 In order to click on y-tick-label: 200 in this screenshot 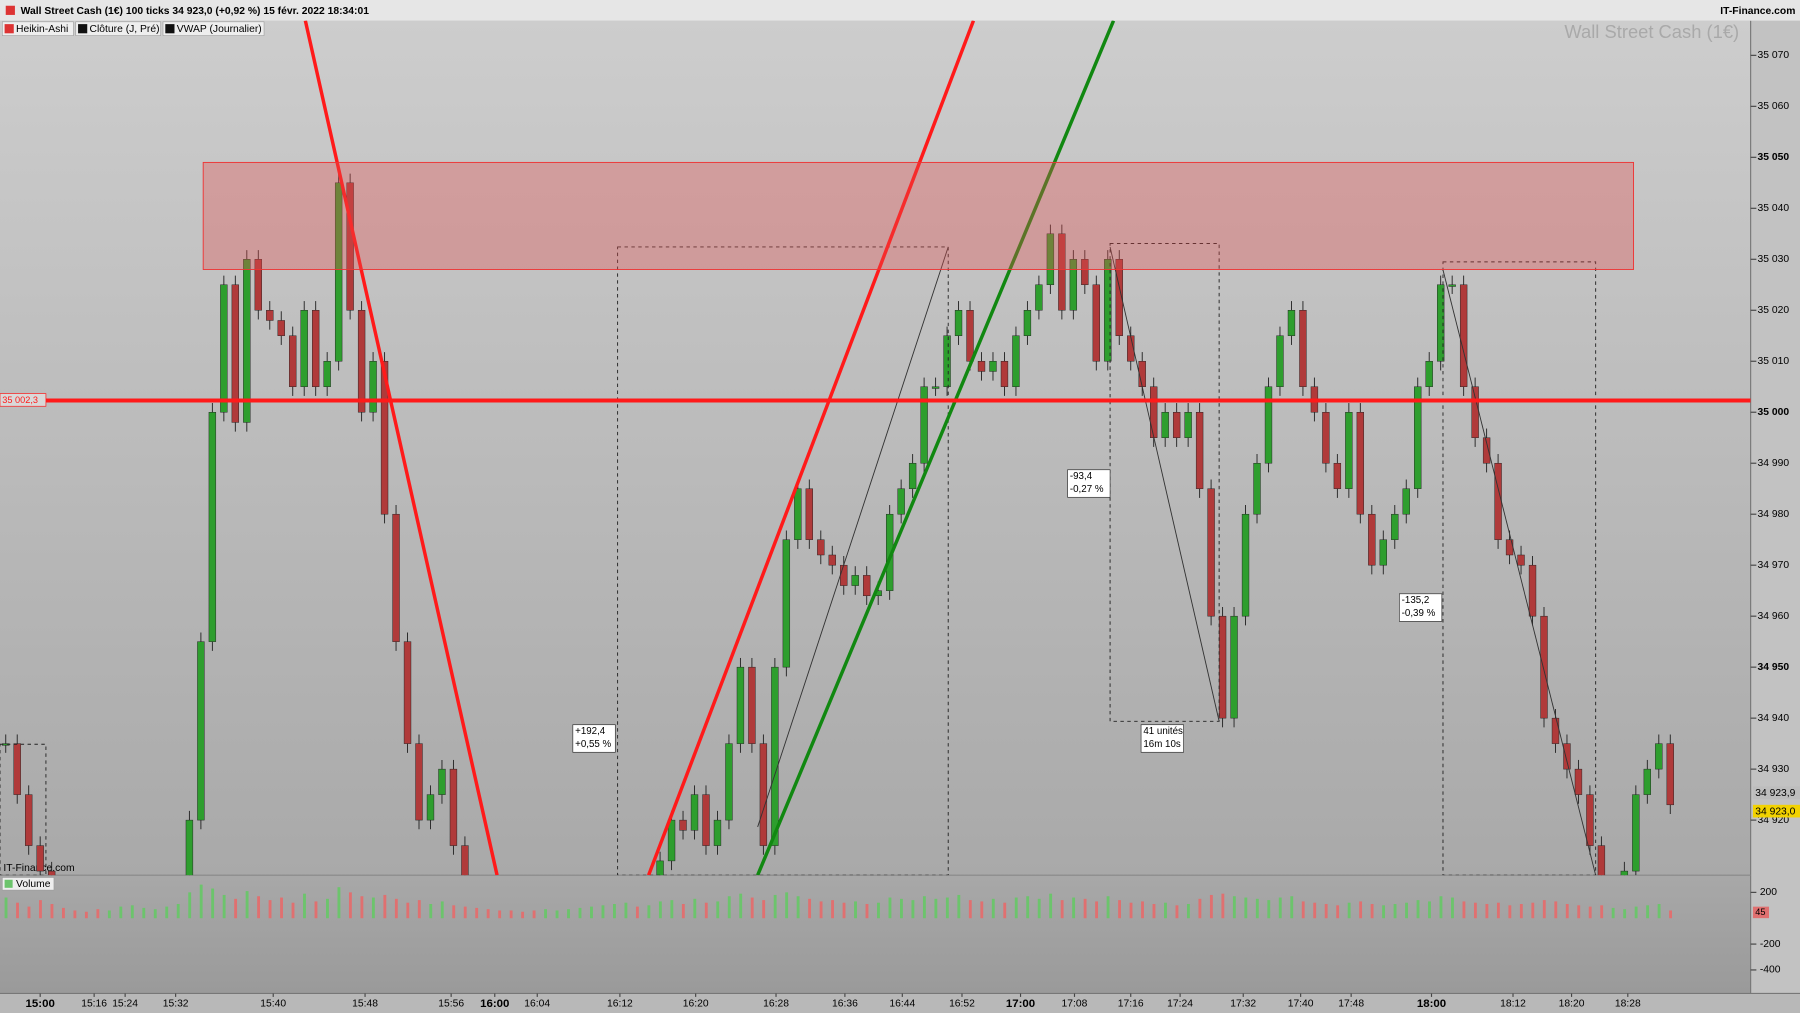, I will do `click(1768, 892)`.